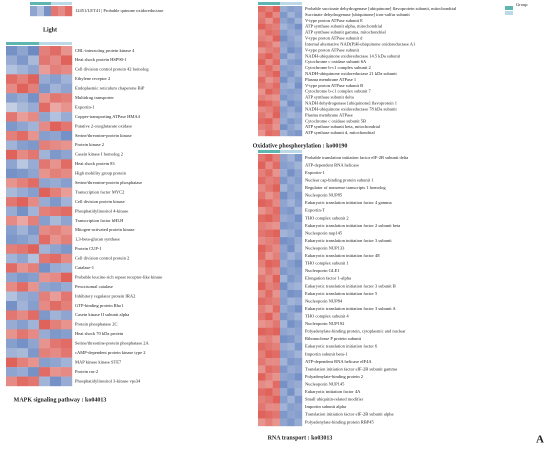  Describe the element at coordinates (101, 59) in the screenshot. I see `row-label: Heat shock protein HSP90-1` at that location.